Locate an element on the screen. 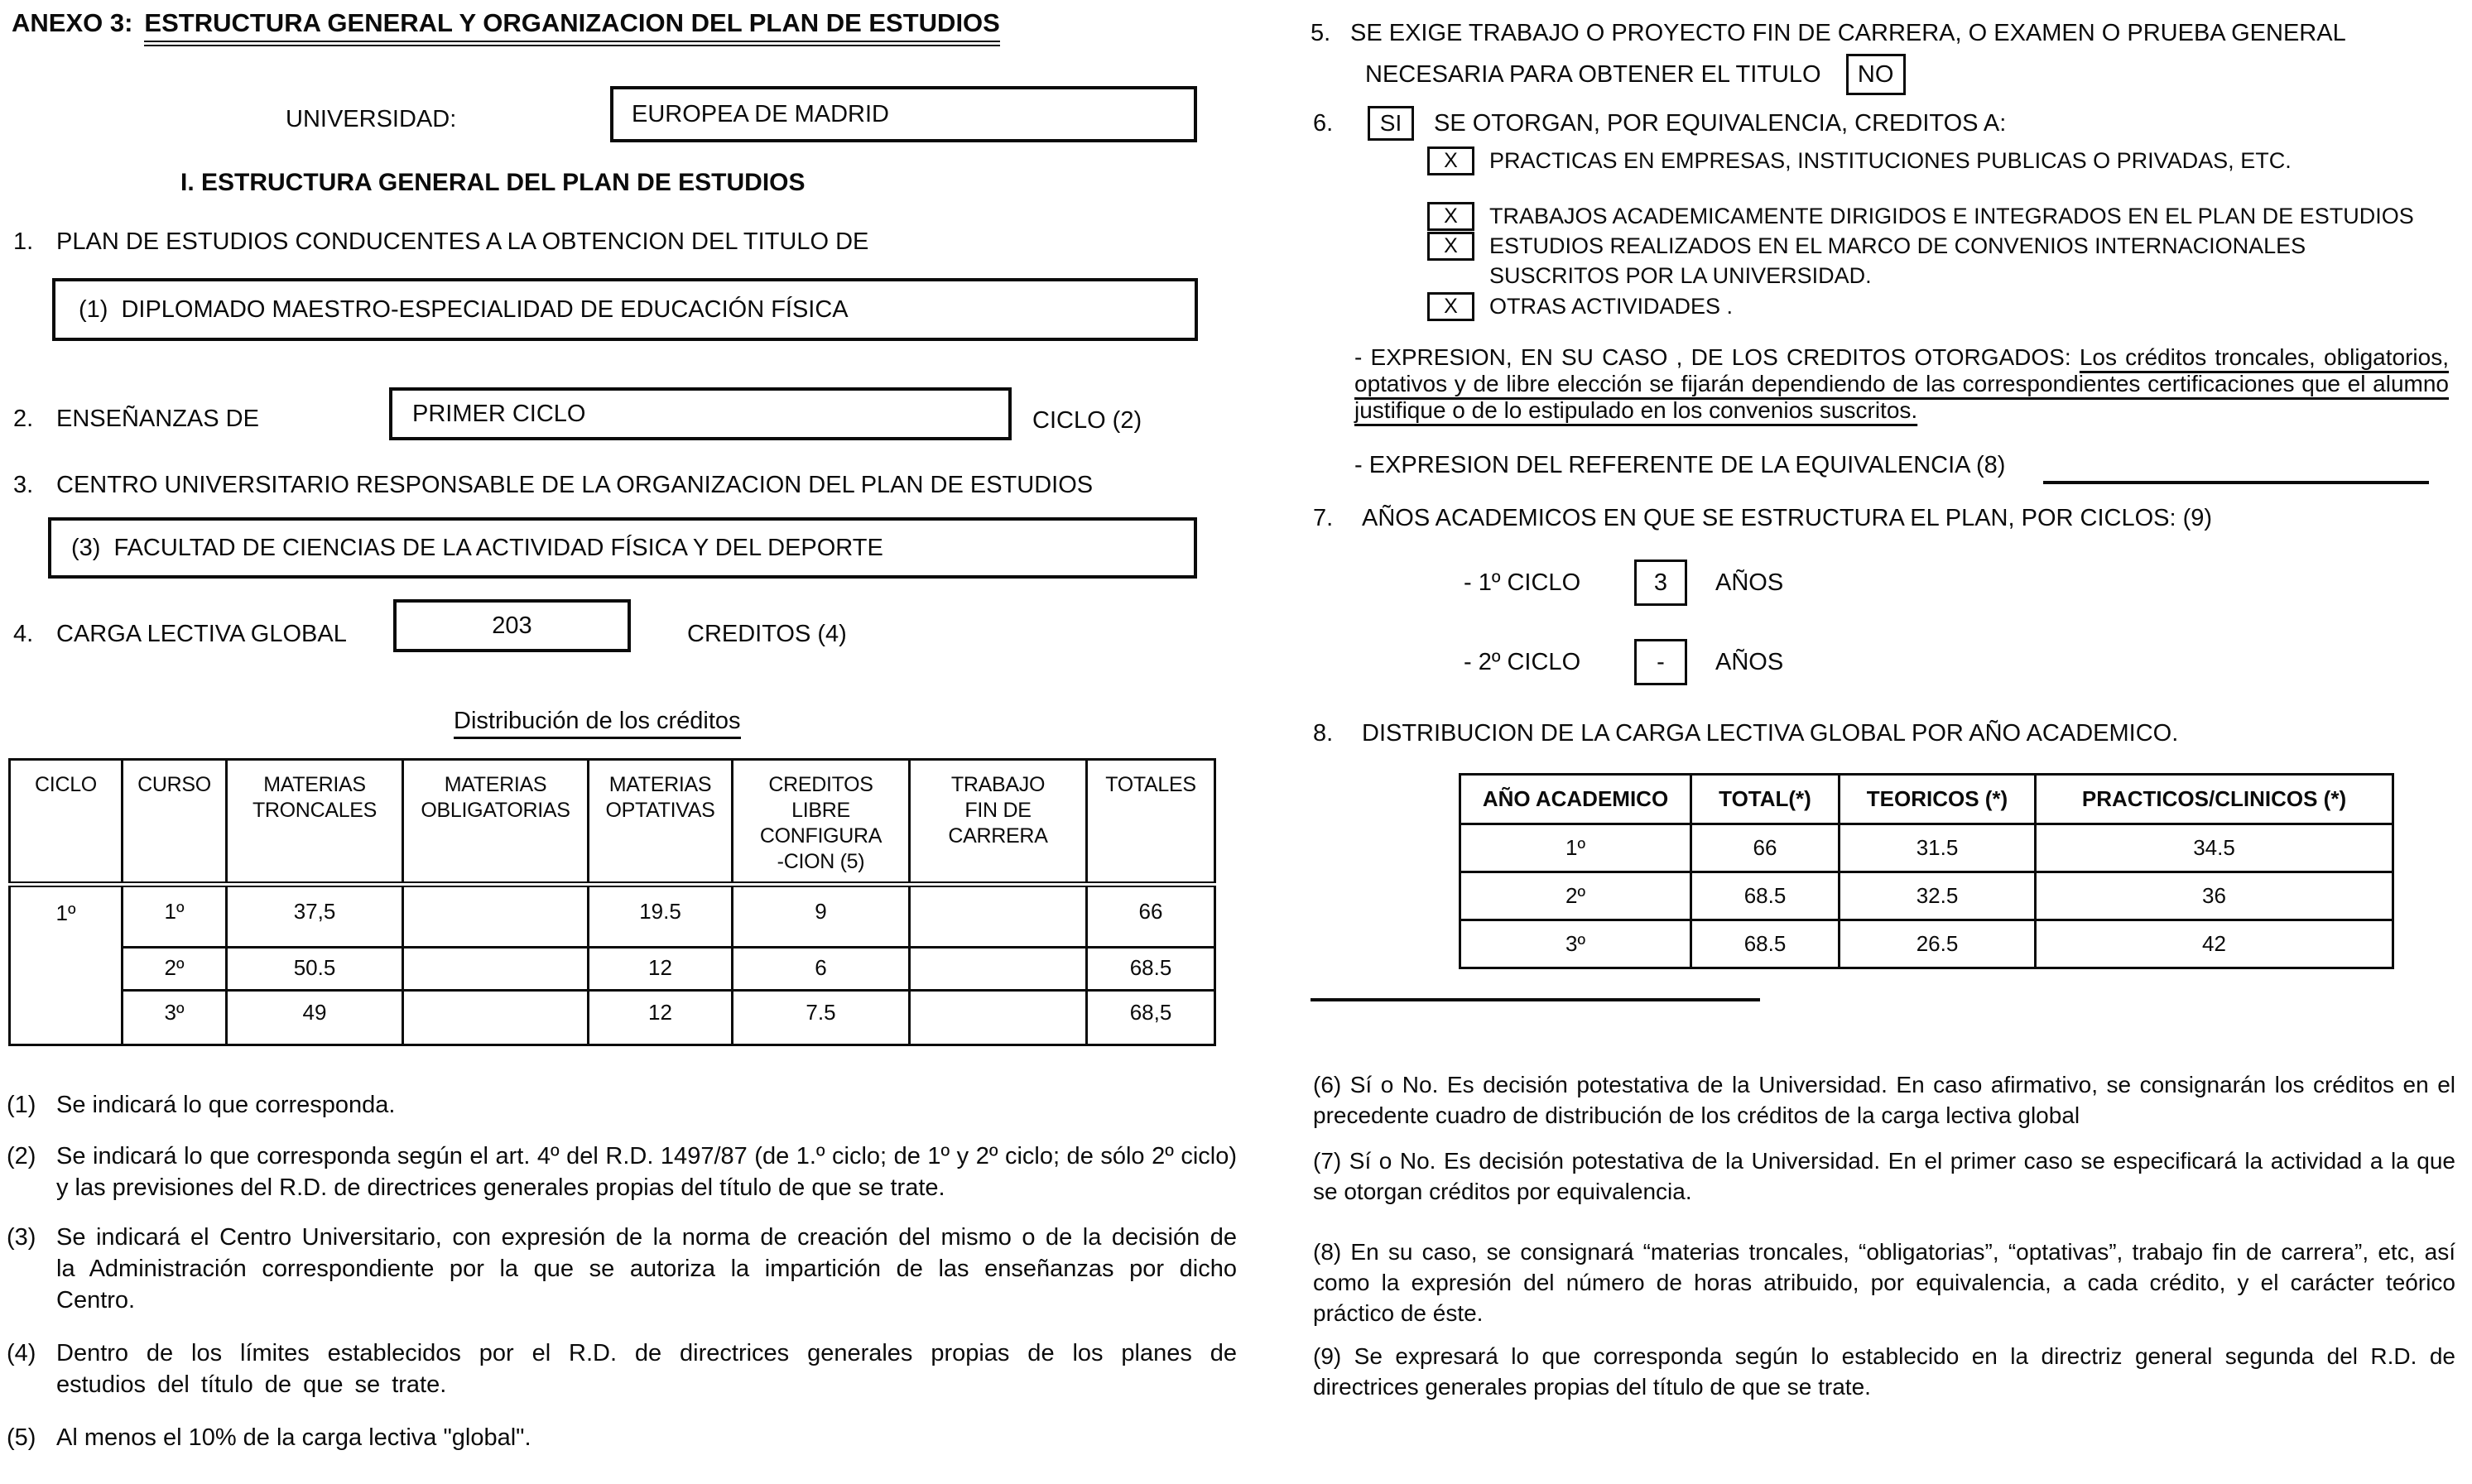 The image size is (2472, 1484). credits-cell-totales: 68.5 is located at coordinates (1150, 969).